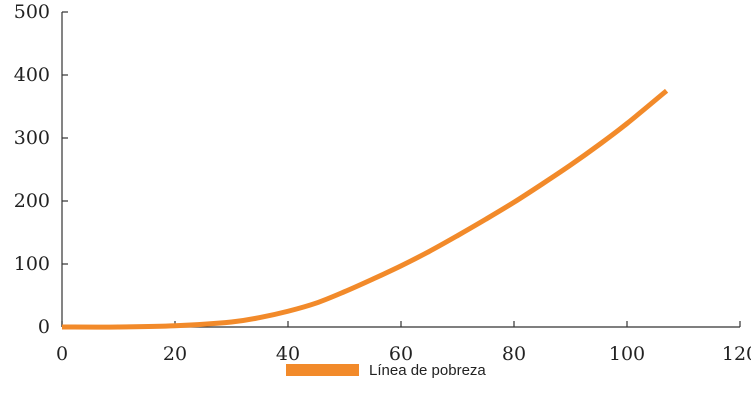 The height and width of the screenshot is (413, 751). I want to click on legend-label: Línea de pobreza, so click(427, 370).